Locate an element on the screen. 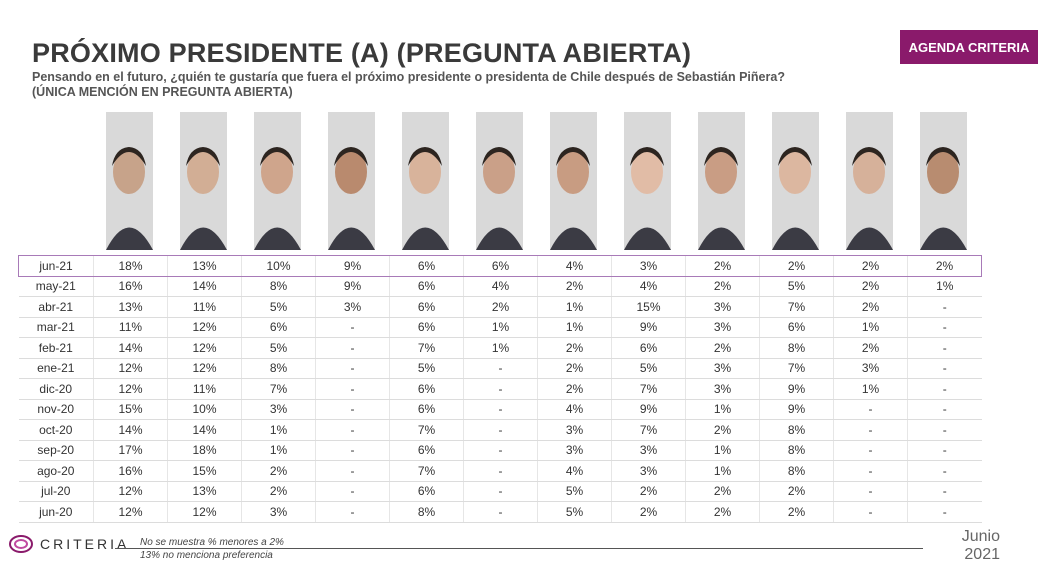  logo-text: CRITERIA is located at coordinates (85, 544).